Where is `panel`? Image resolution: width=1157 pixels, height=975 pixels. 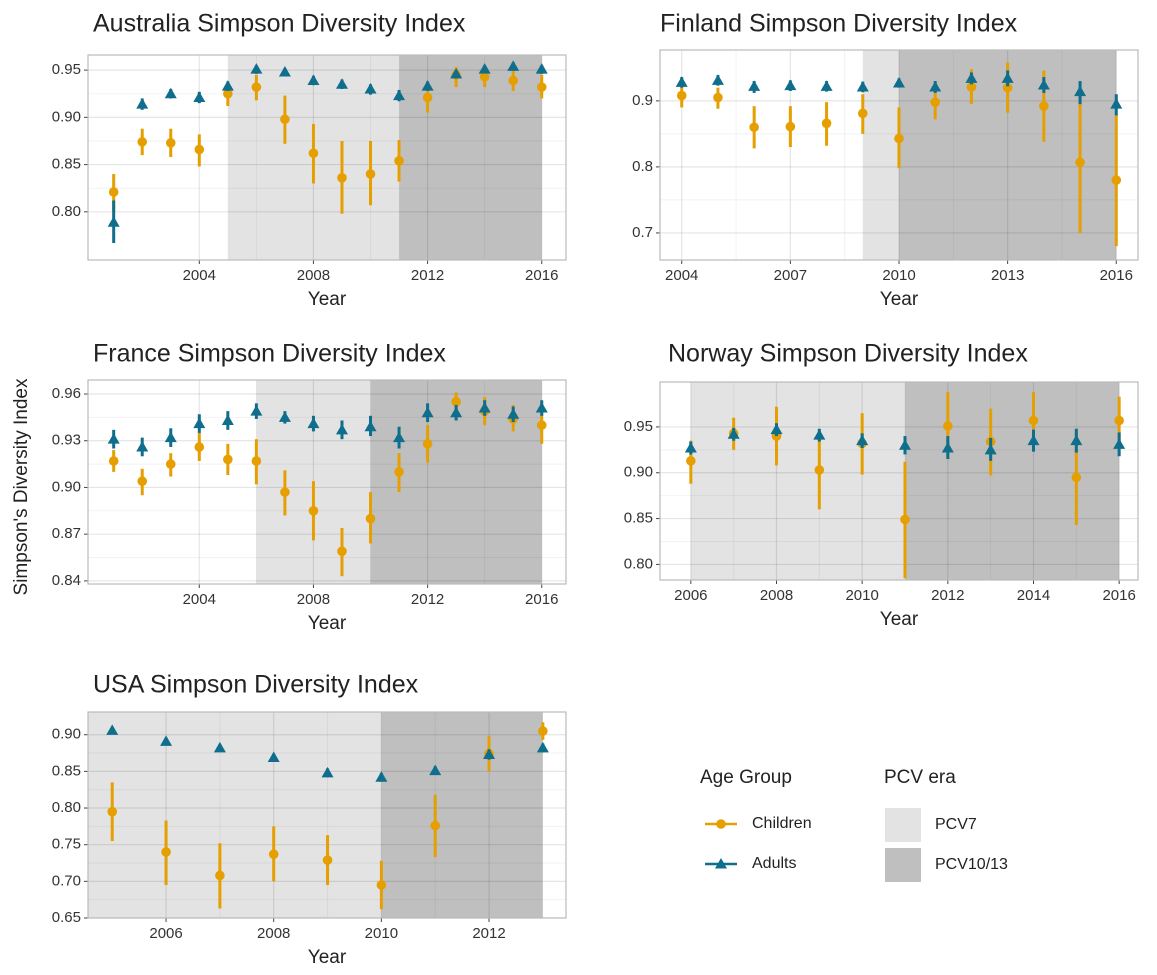 panel is located at coordinates (327, 482).